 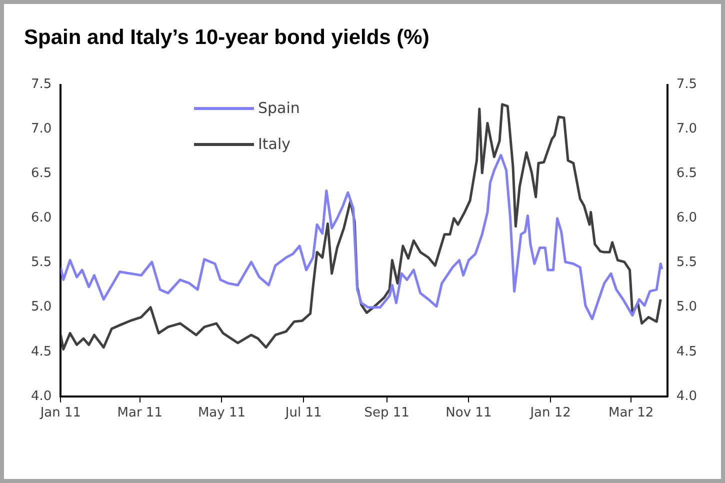 I want to click on y-tick-label: 5.0, so click(x=41, y=307).